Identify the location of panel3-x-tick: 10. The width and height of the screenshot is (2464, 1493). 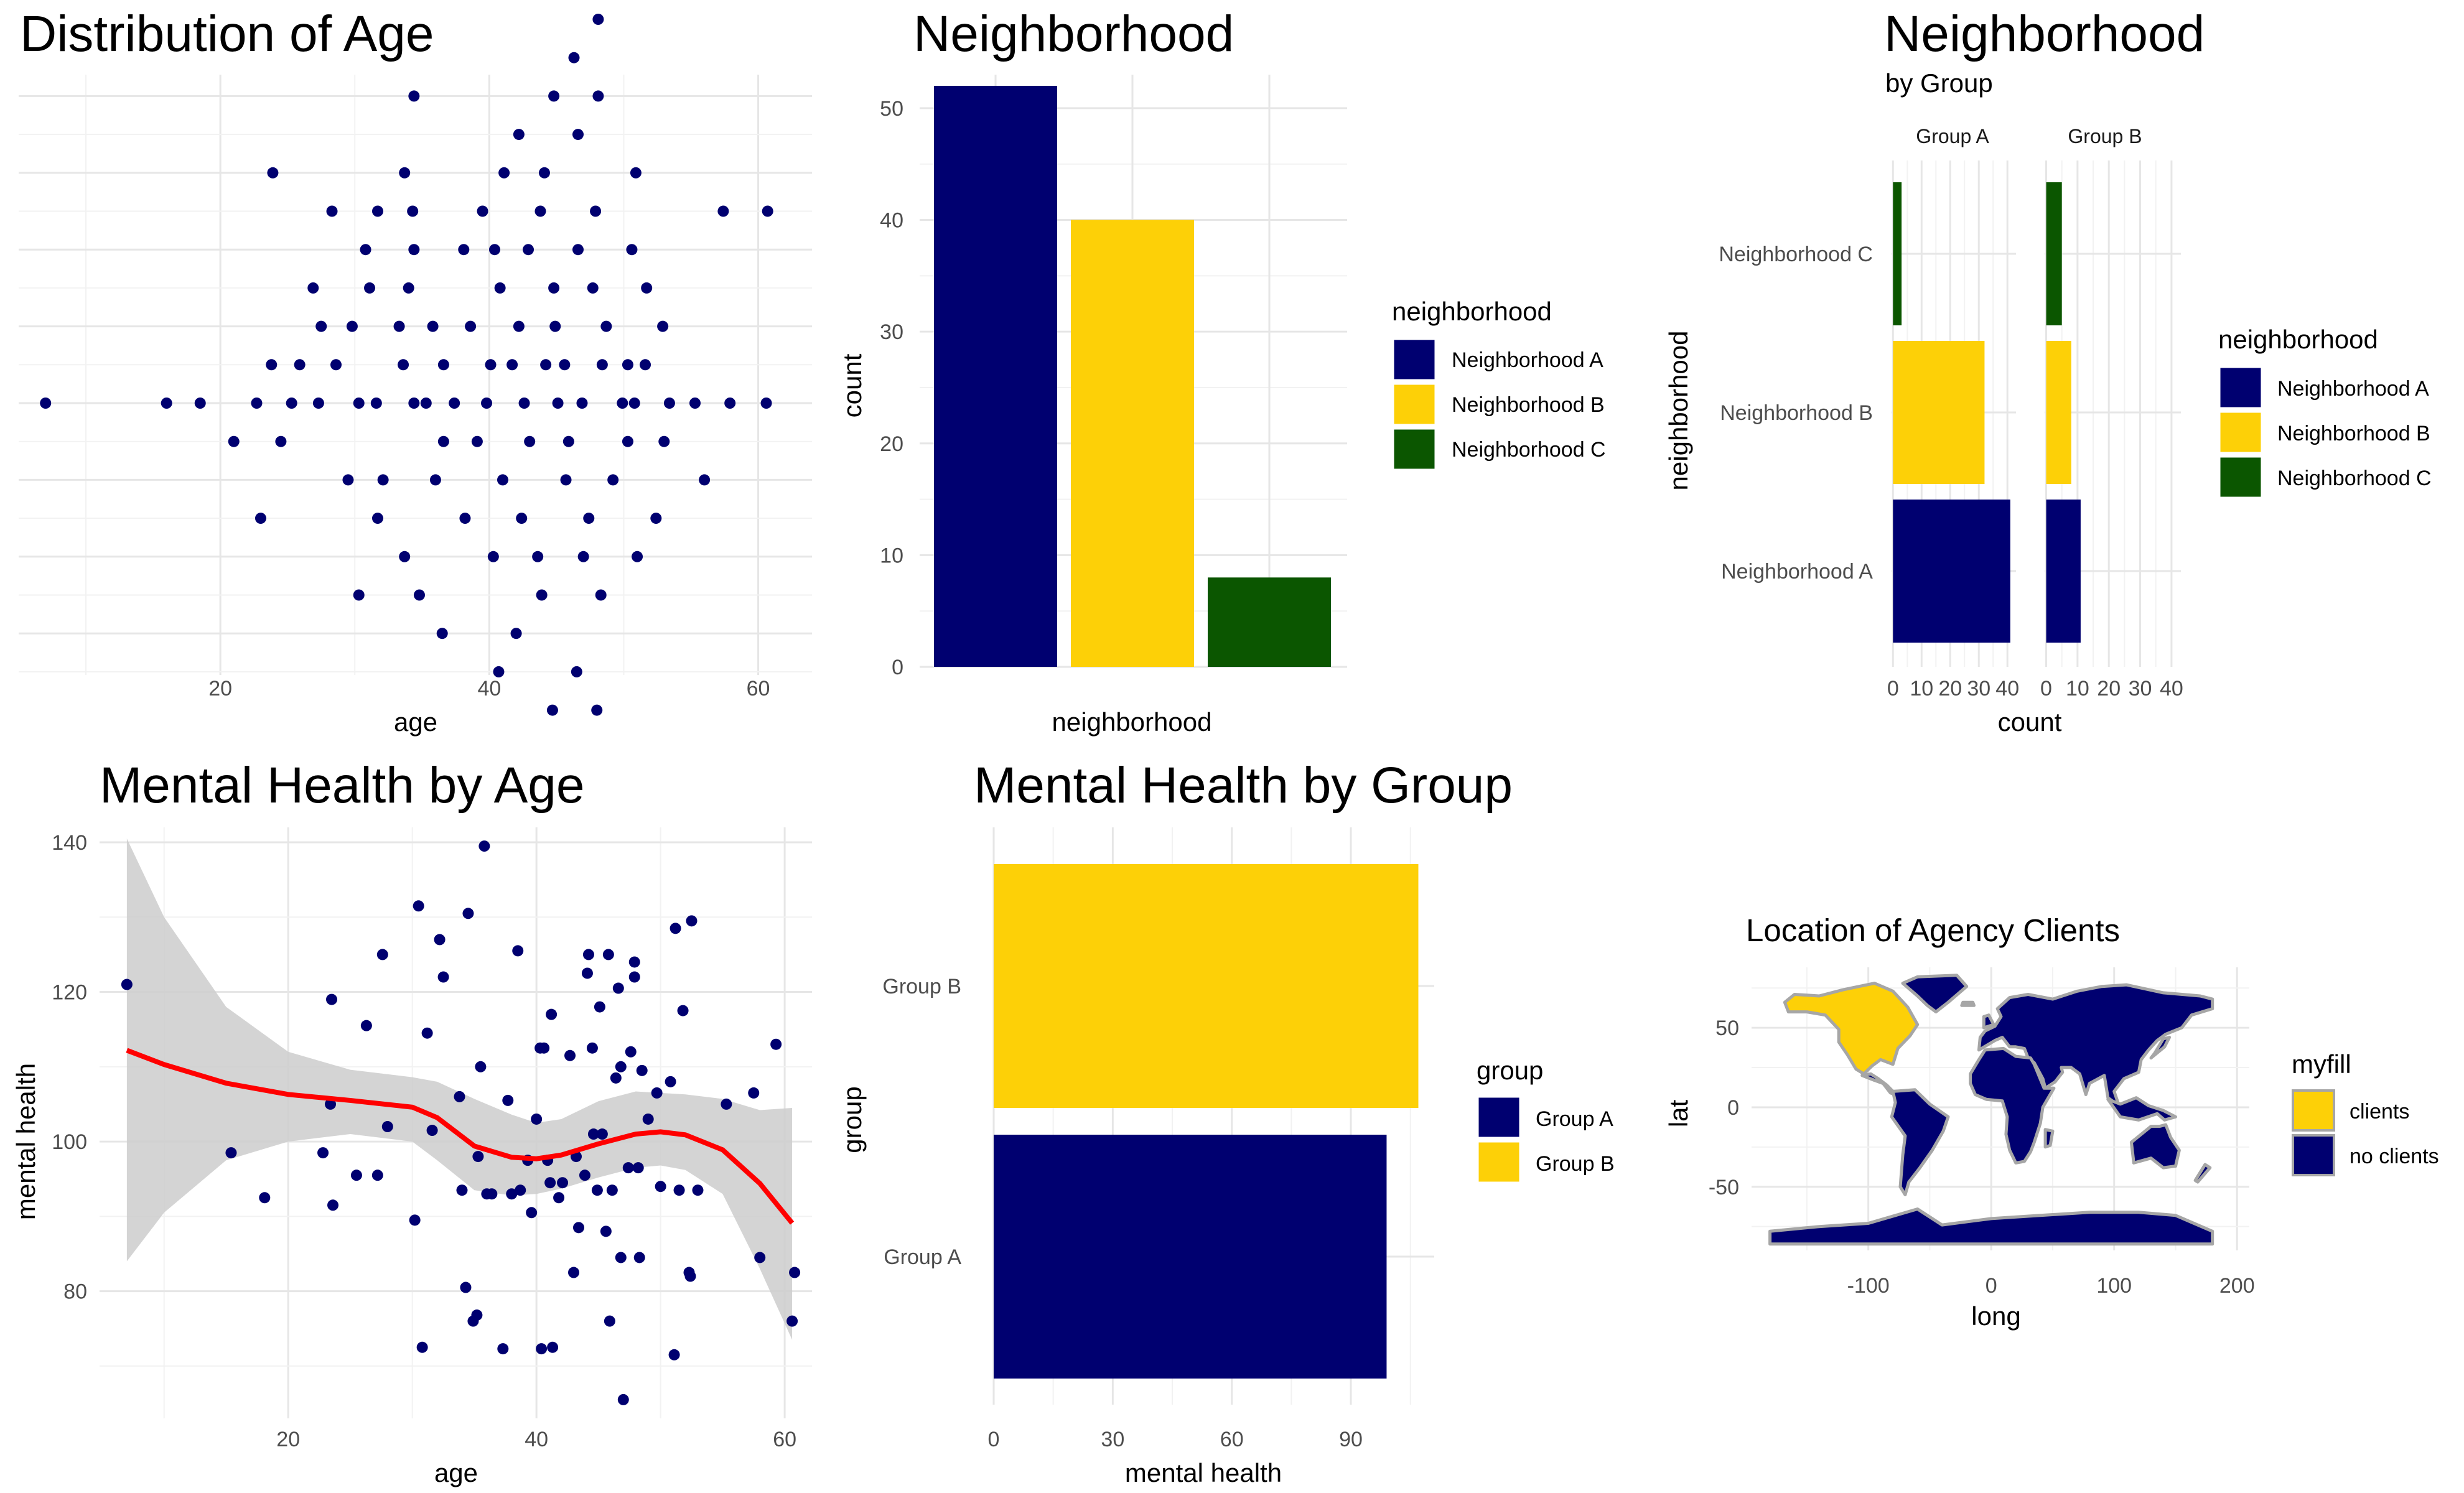
(2077, 688).